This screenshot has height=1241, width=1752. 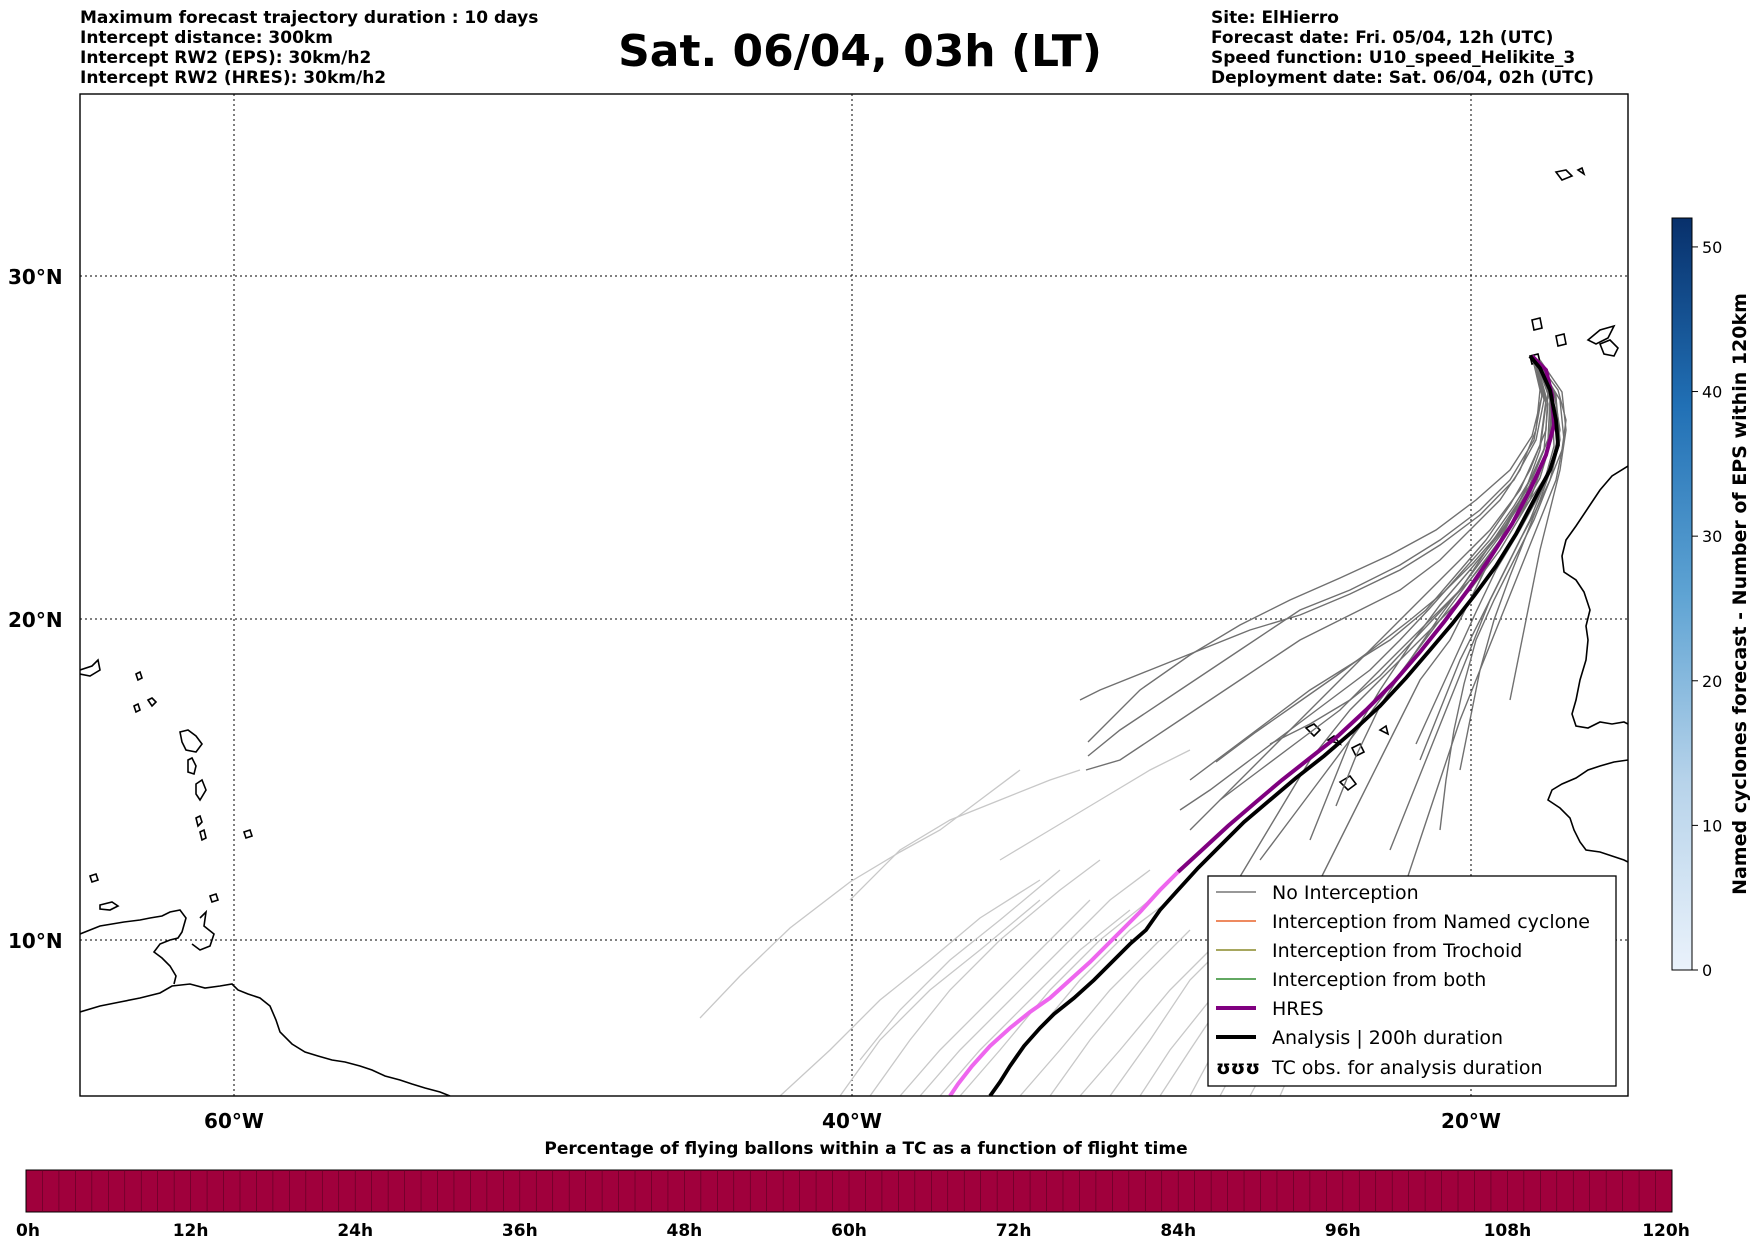 I want to click on lon-label: 40°W, so click(x=852, y=1121).